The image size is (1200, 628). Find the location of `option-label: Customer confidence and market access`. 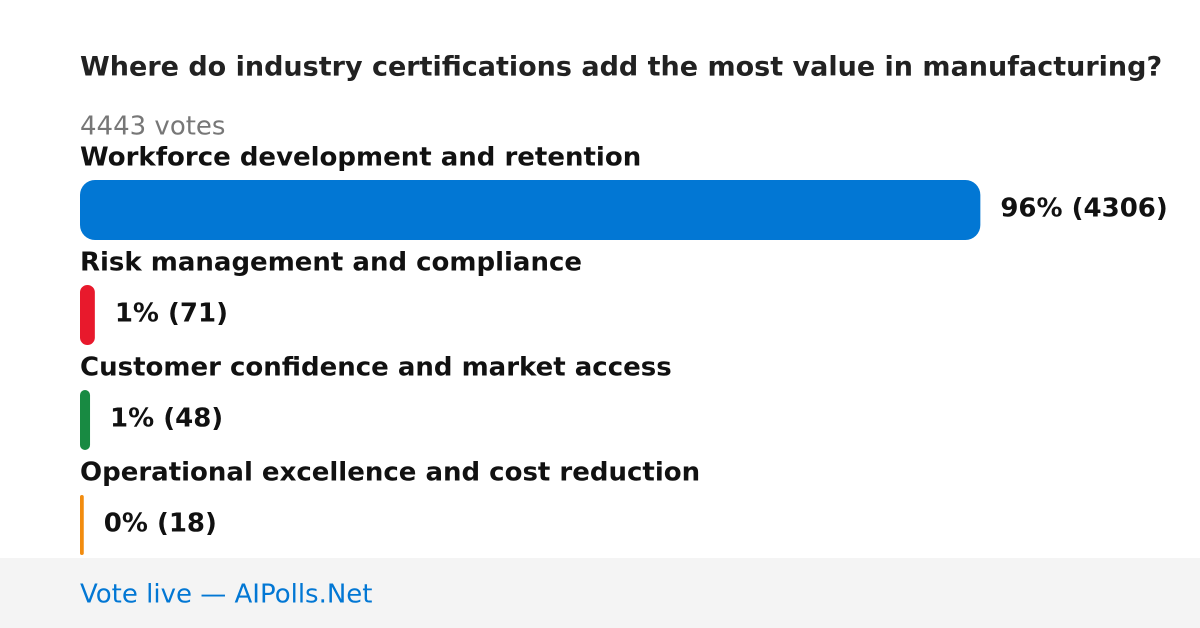

option-label: Customer confidence and market access is located at coordinates (376, 368).